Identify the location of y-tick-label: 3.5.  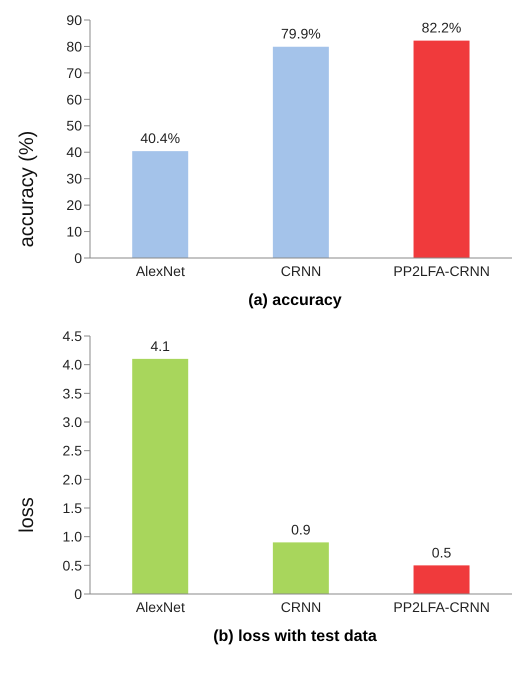
(72, 393).